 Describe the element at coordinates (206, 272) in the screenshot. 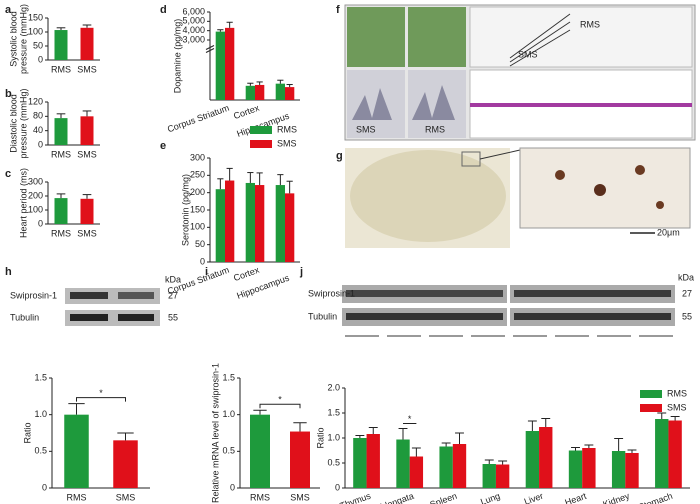

I see `panel-letter: i` at that location.